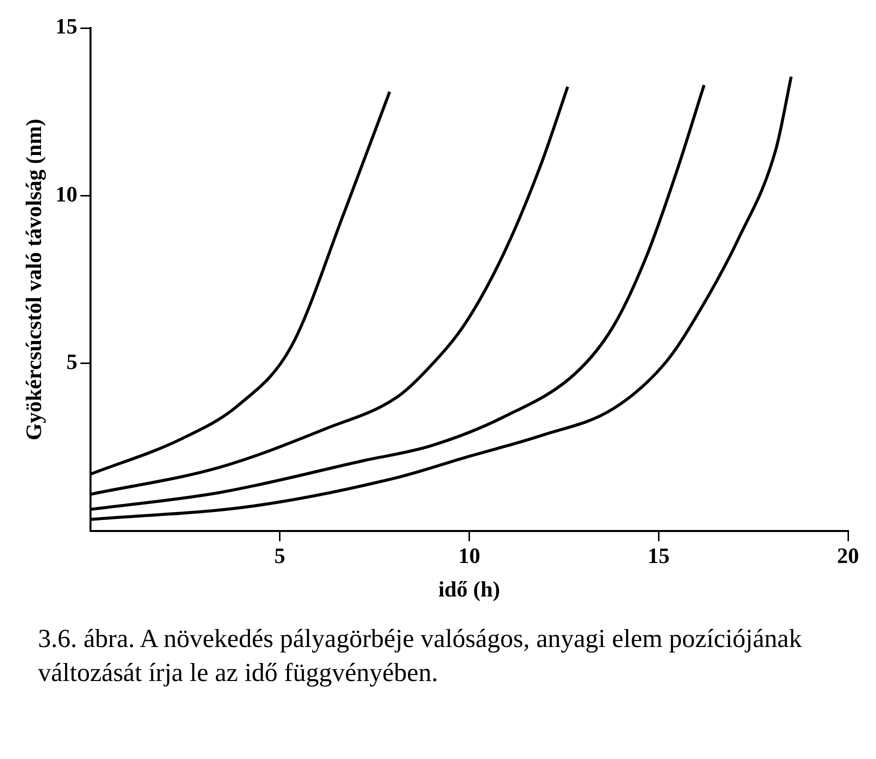  I want to click on x-tick-label: 15, so click(659, 555).